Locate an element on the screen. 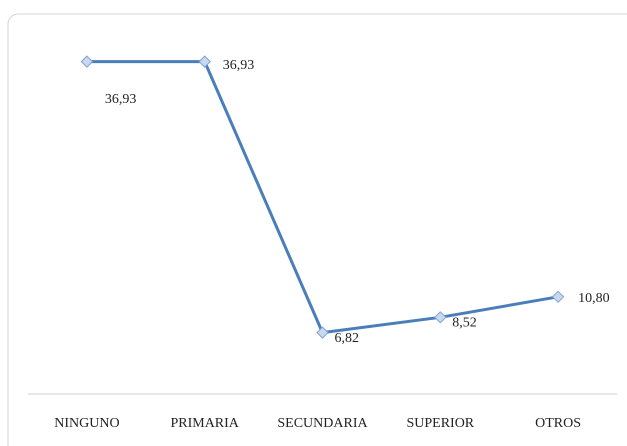 The image size is (627, 446). x-tick-label: SUPERIOR is located at coordinates (440, 423).